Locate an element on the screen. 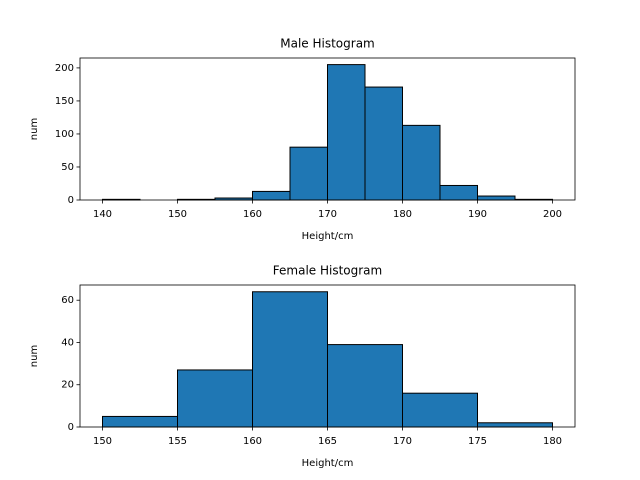  x-tick-label: 200 is located at coordinates (552, 214).